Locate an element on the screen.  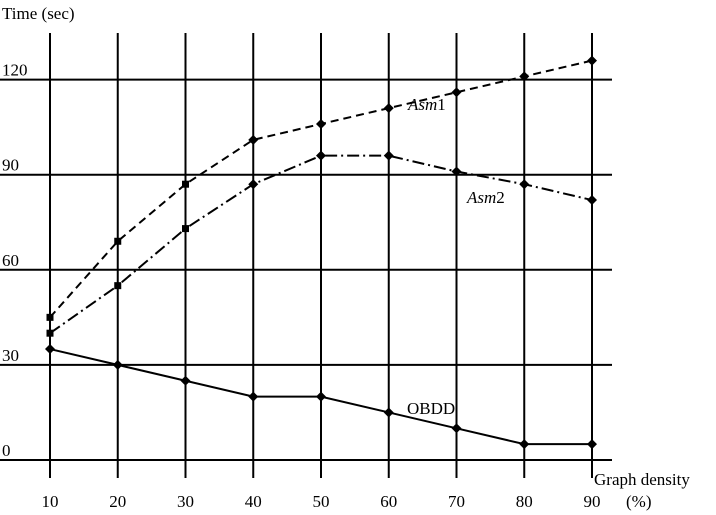
x-tick-label: 60 is located at coordinates (388, 501).